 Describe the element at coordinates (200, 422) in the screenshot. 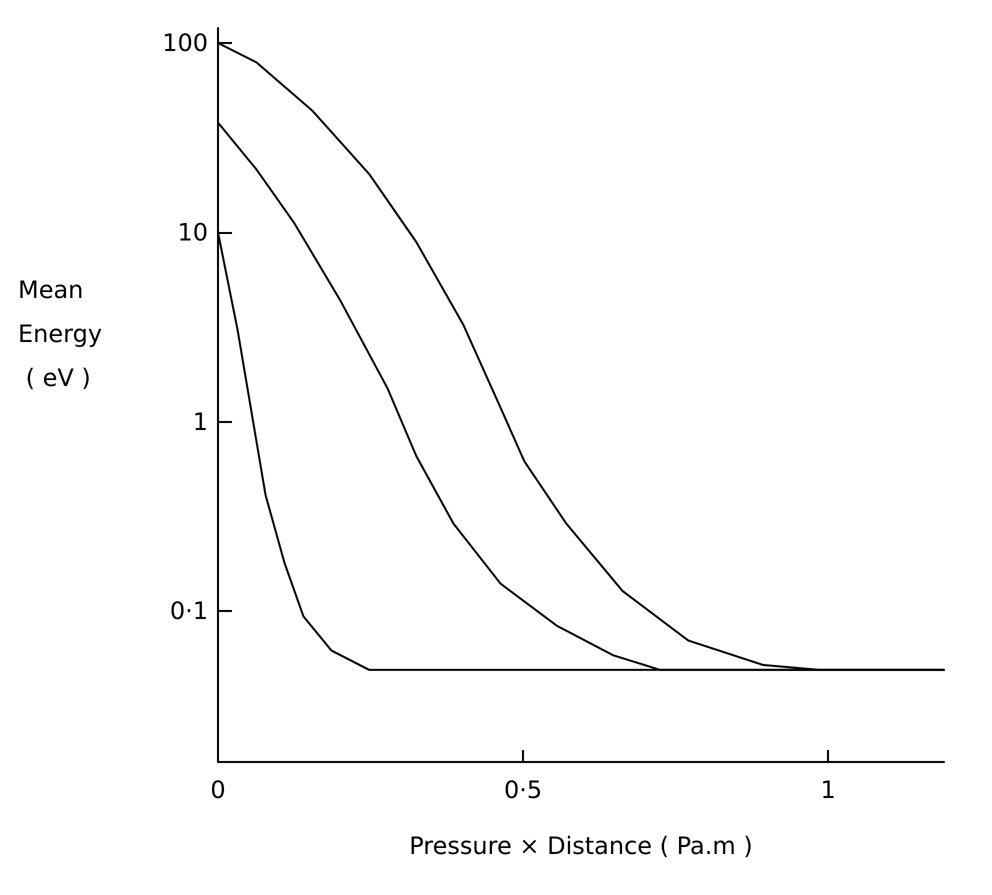

I see `y-tick-label: 1` at that location.